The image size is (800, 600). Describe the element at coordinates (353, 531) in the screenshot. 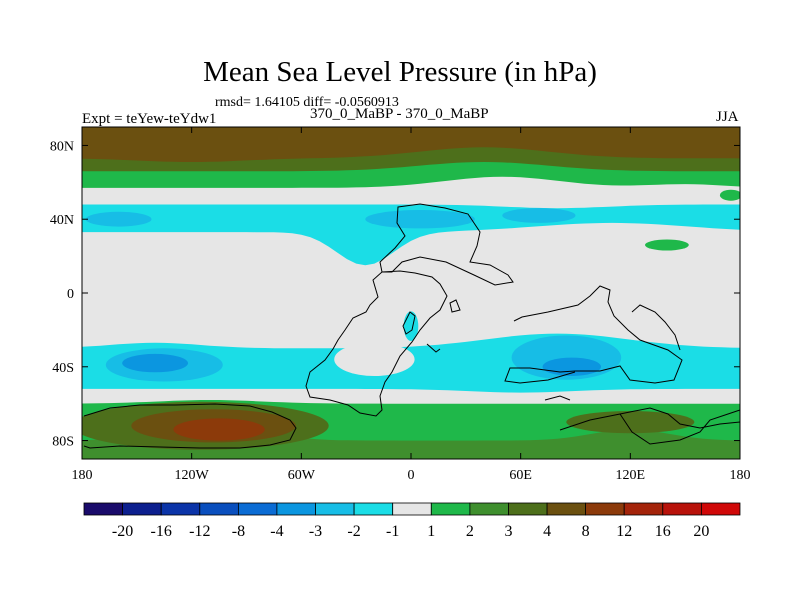

I see `colorbar-label: -2` at that location.